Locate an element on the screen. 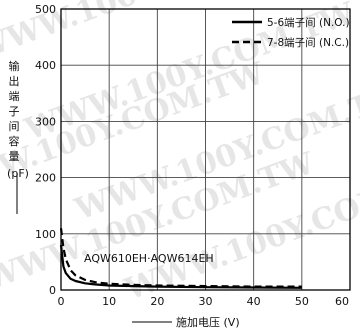 The height and width of the screenshot is (331, 360). model-label: AQW610EH·AQW614EH is located at coordinates (149, 258).